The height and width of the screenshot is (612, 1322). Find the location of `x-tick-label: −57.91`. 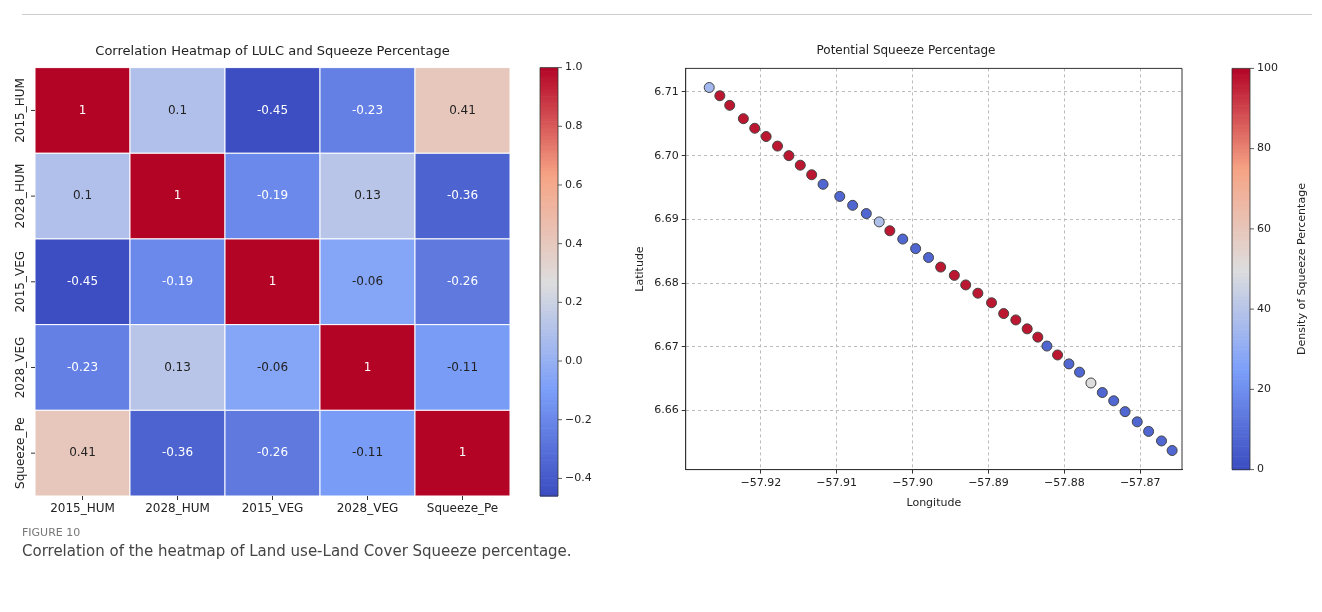

x-tick-label: −57.91 is located at coordinates (837, 483).